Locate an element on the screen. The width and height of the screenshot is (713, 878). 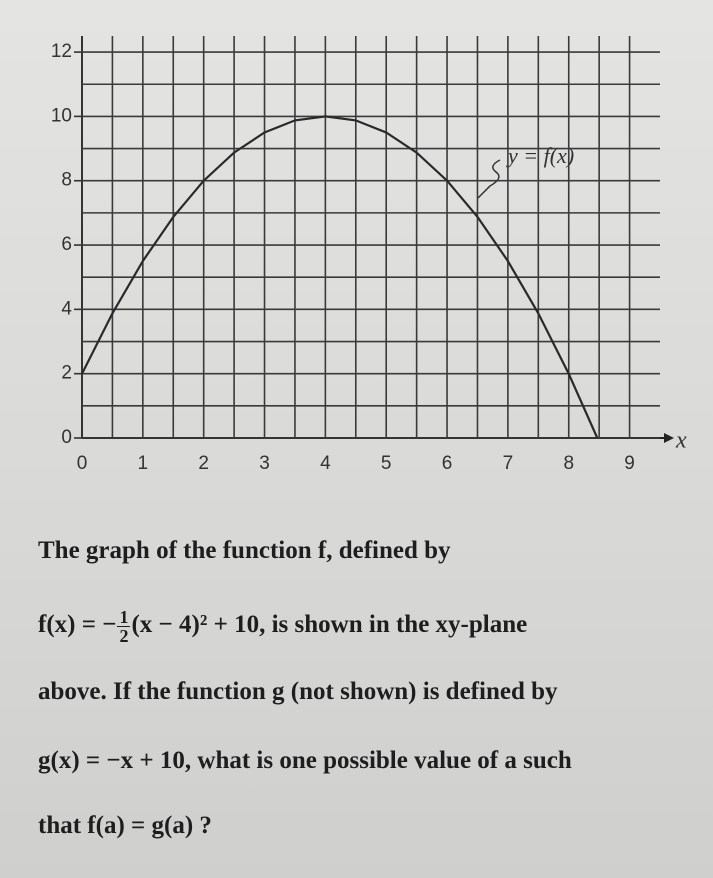
y-tick-label: 10 is located at coordinates (61, 115).